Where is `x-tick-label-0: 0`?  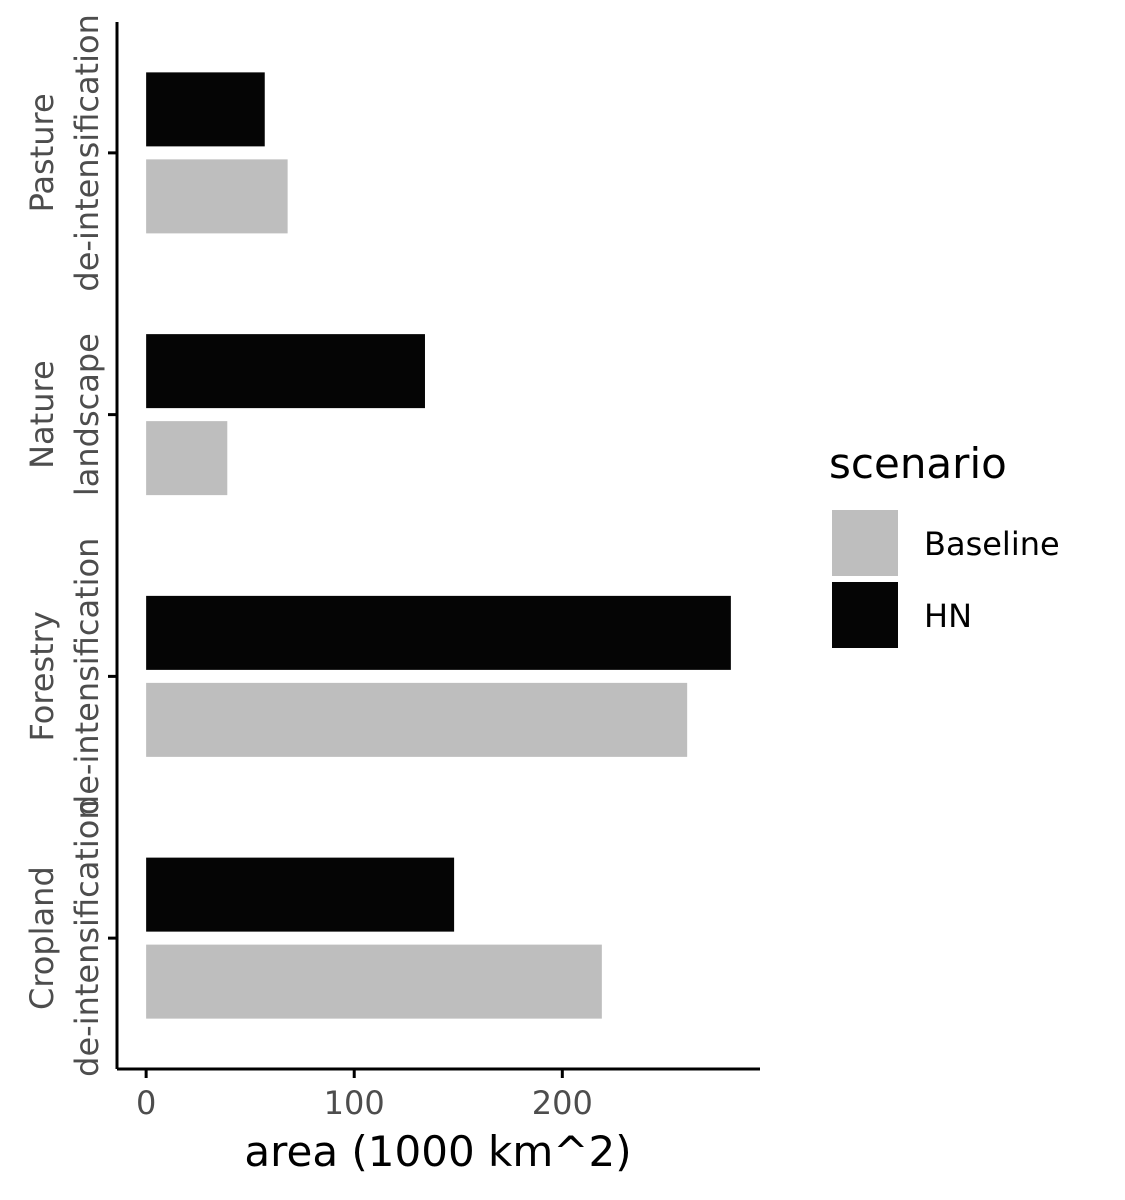
x-tick-label-0: 0 is located at coordinates (146, 1103).